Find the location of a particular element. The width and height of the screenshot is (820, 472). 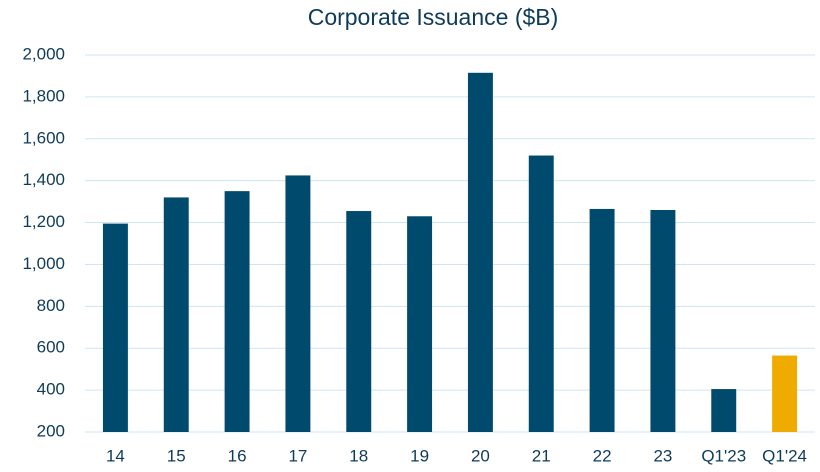

x-tick-label: 19 is located at coordinates (419, 455).